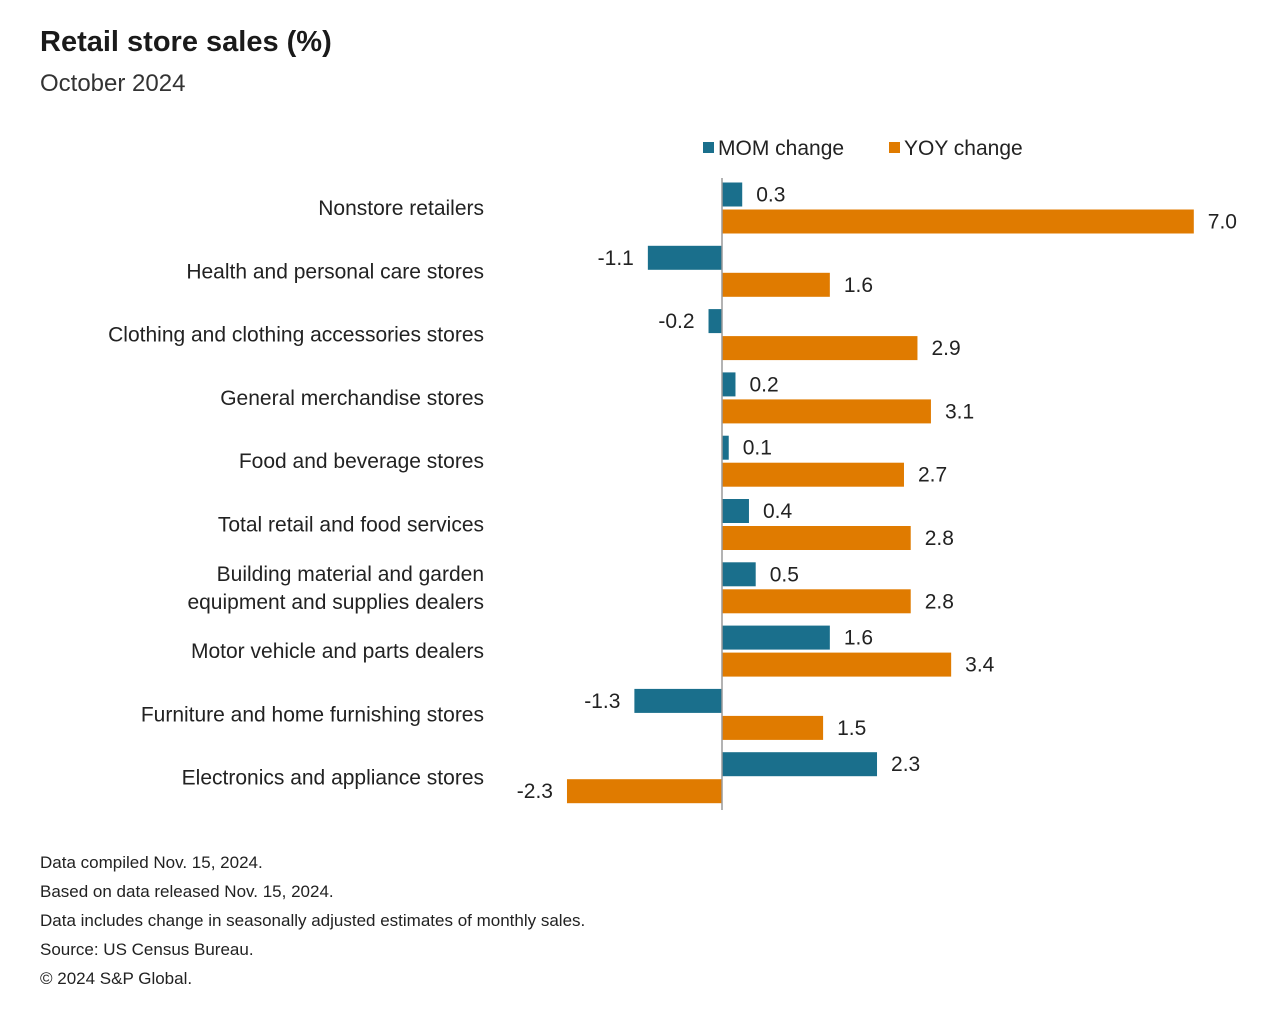 The height and width of the screenshot is (1017, 1280). Describe the element at coordinates (602, 701) in the screenshot. I see `data-label-mom-8: -1.3` at that location.